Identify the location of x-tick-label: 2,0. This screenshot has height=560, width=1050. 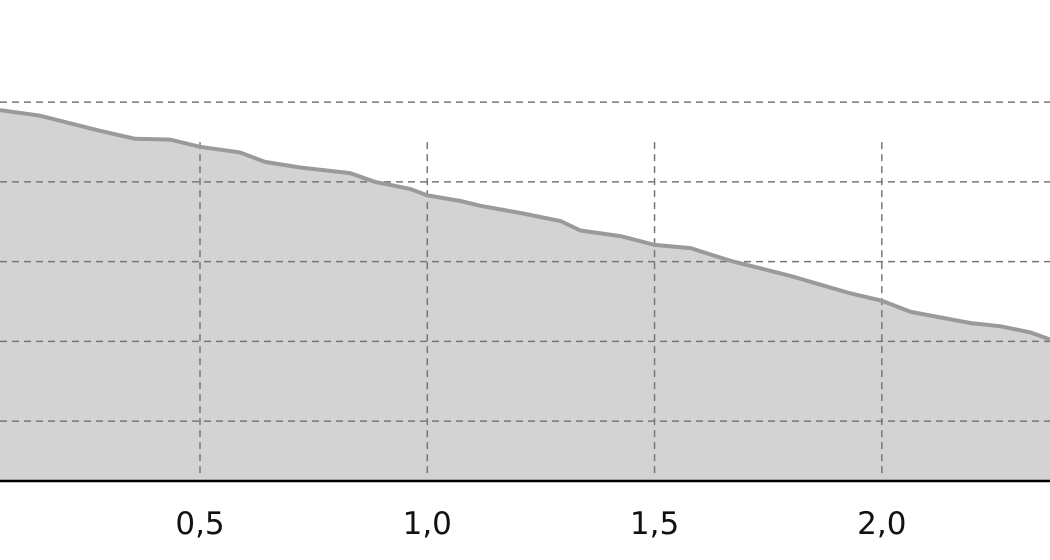
(881, 524).